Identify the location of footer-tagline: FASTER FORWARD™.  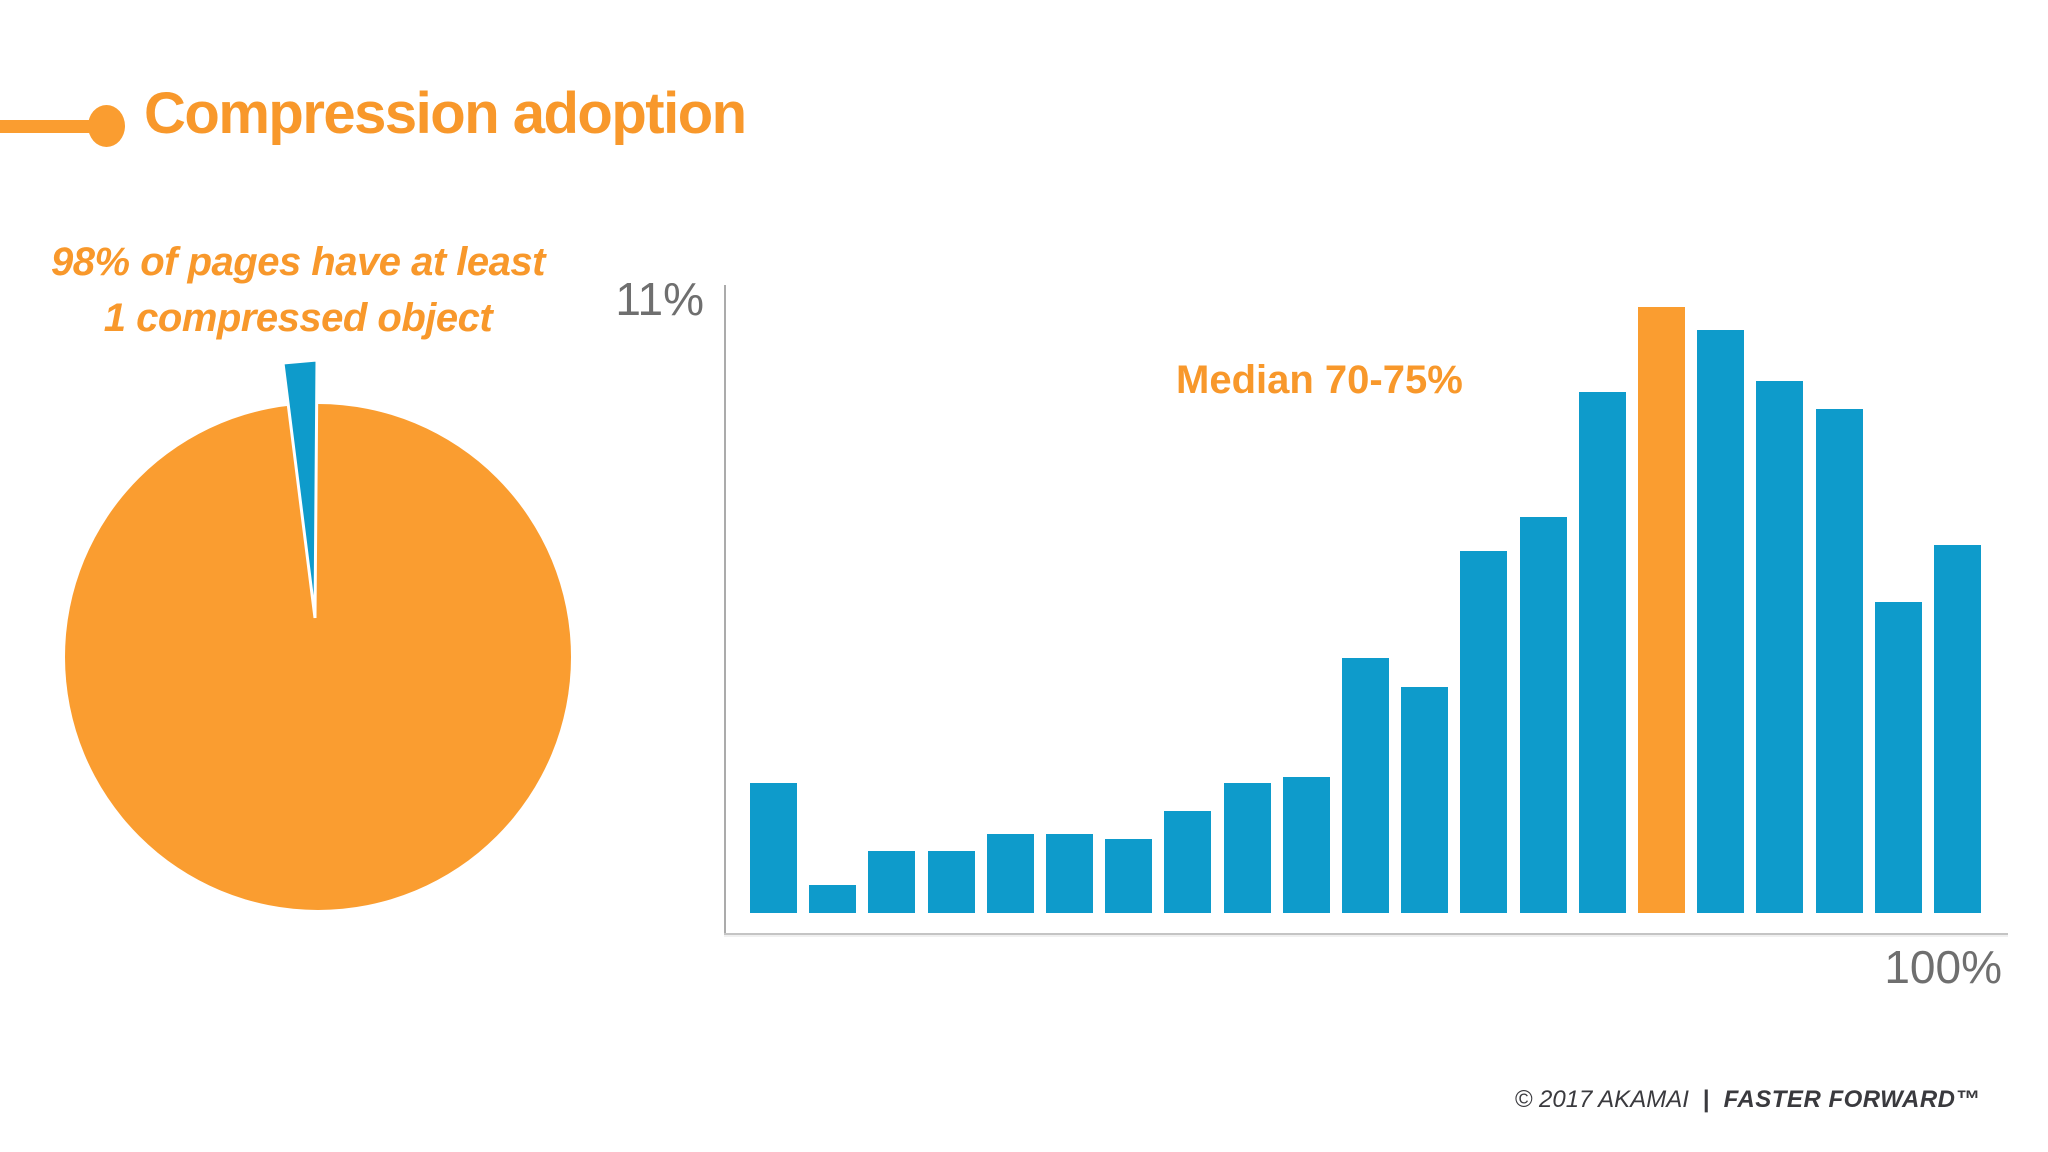
(1851, 1099).